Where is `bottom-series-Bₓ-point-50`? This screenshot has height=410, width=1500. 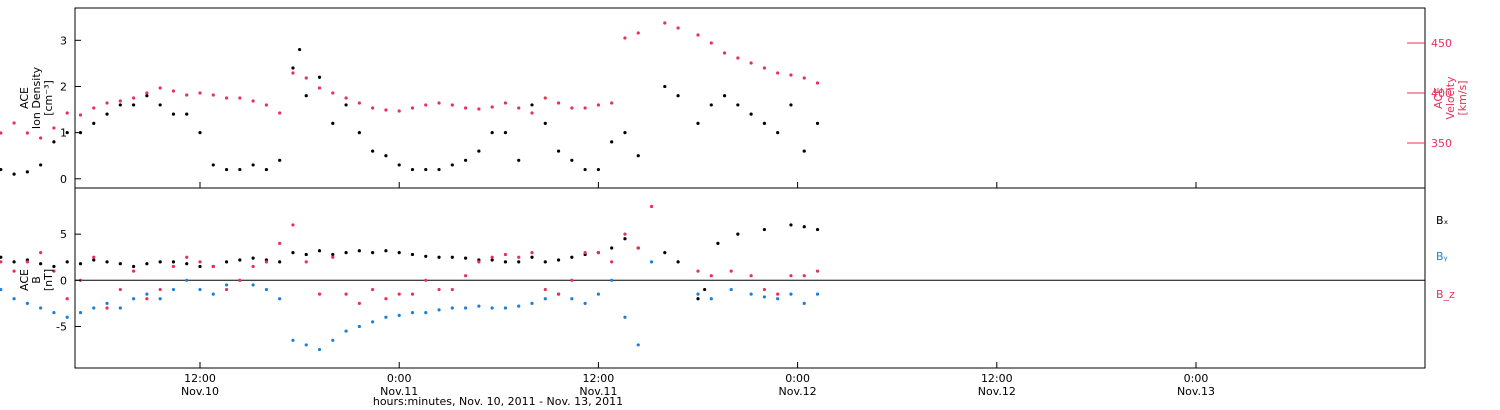 bottom-series-Bₓ-point-50 is located at coordinates (678, 262).